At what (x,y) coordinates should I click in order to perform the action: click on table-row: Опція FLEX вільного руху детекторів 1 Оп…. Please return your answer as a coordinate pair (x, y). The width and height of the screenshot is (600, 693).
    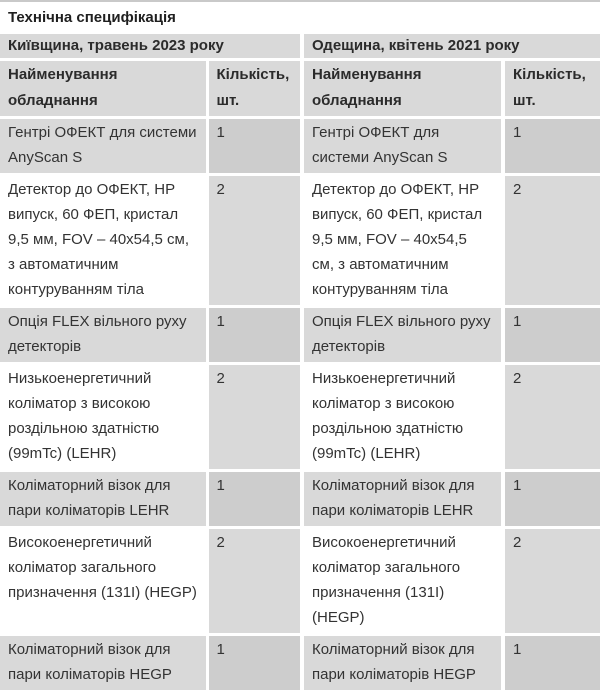
    Looking at the image, I should click on (300, 335).